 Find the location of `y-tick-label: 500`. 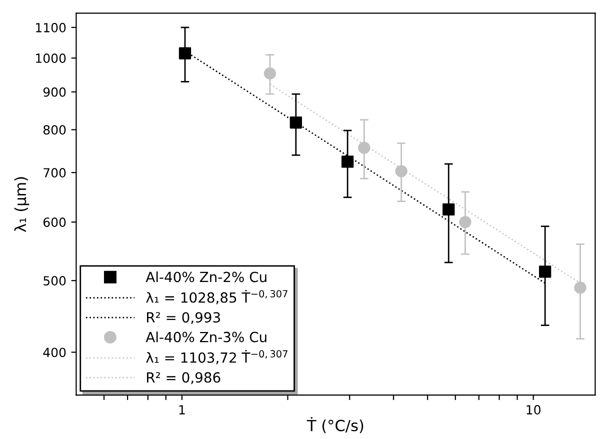

y-tick-label: 500 is located at coordinates (55, 281).